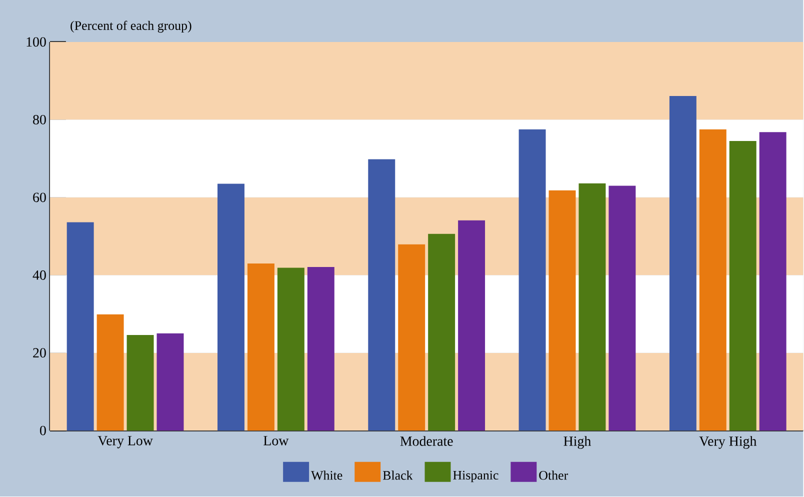 This screenshot has width=804, height=497. Describe the element at coordinates (276, 441) in the screenshot. I see `x-tick-label: Low` at that location.